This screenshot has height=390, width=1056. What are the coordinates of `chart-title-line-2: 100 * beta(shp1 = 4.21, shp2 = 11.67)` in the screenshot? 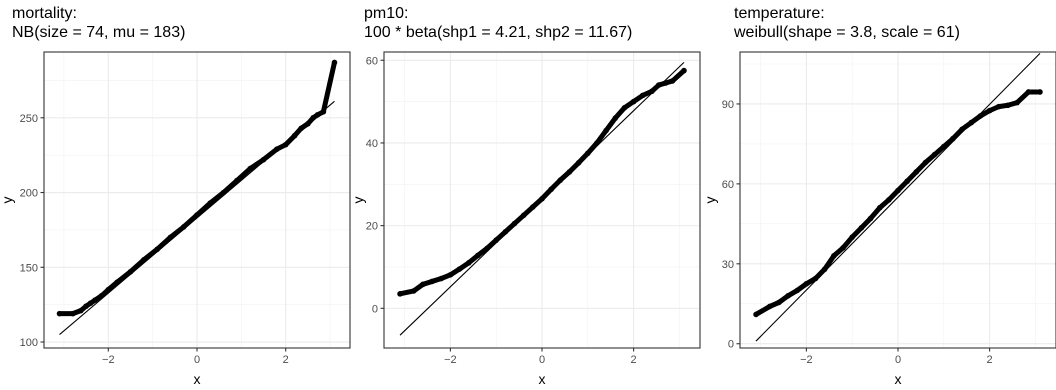 It's located at (498, 32).